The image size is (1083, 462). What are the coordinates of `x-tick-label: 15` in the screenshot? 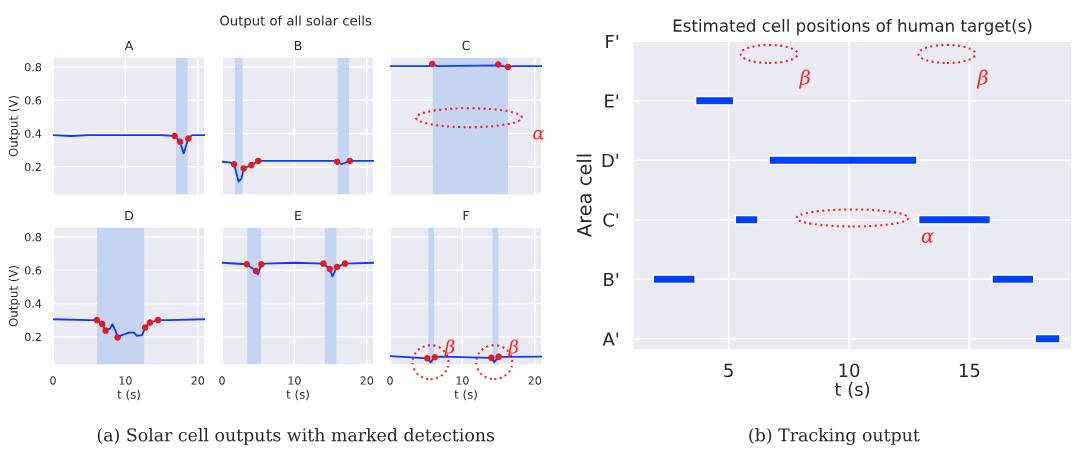 It's located at (969, 370).